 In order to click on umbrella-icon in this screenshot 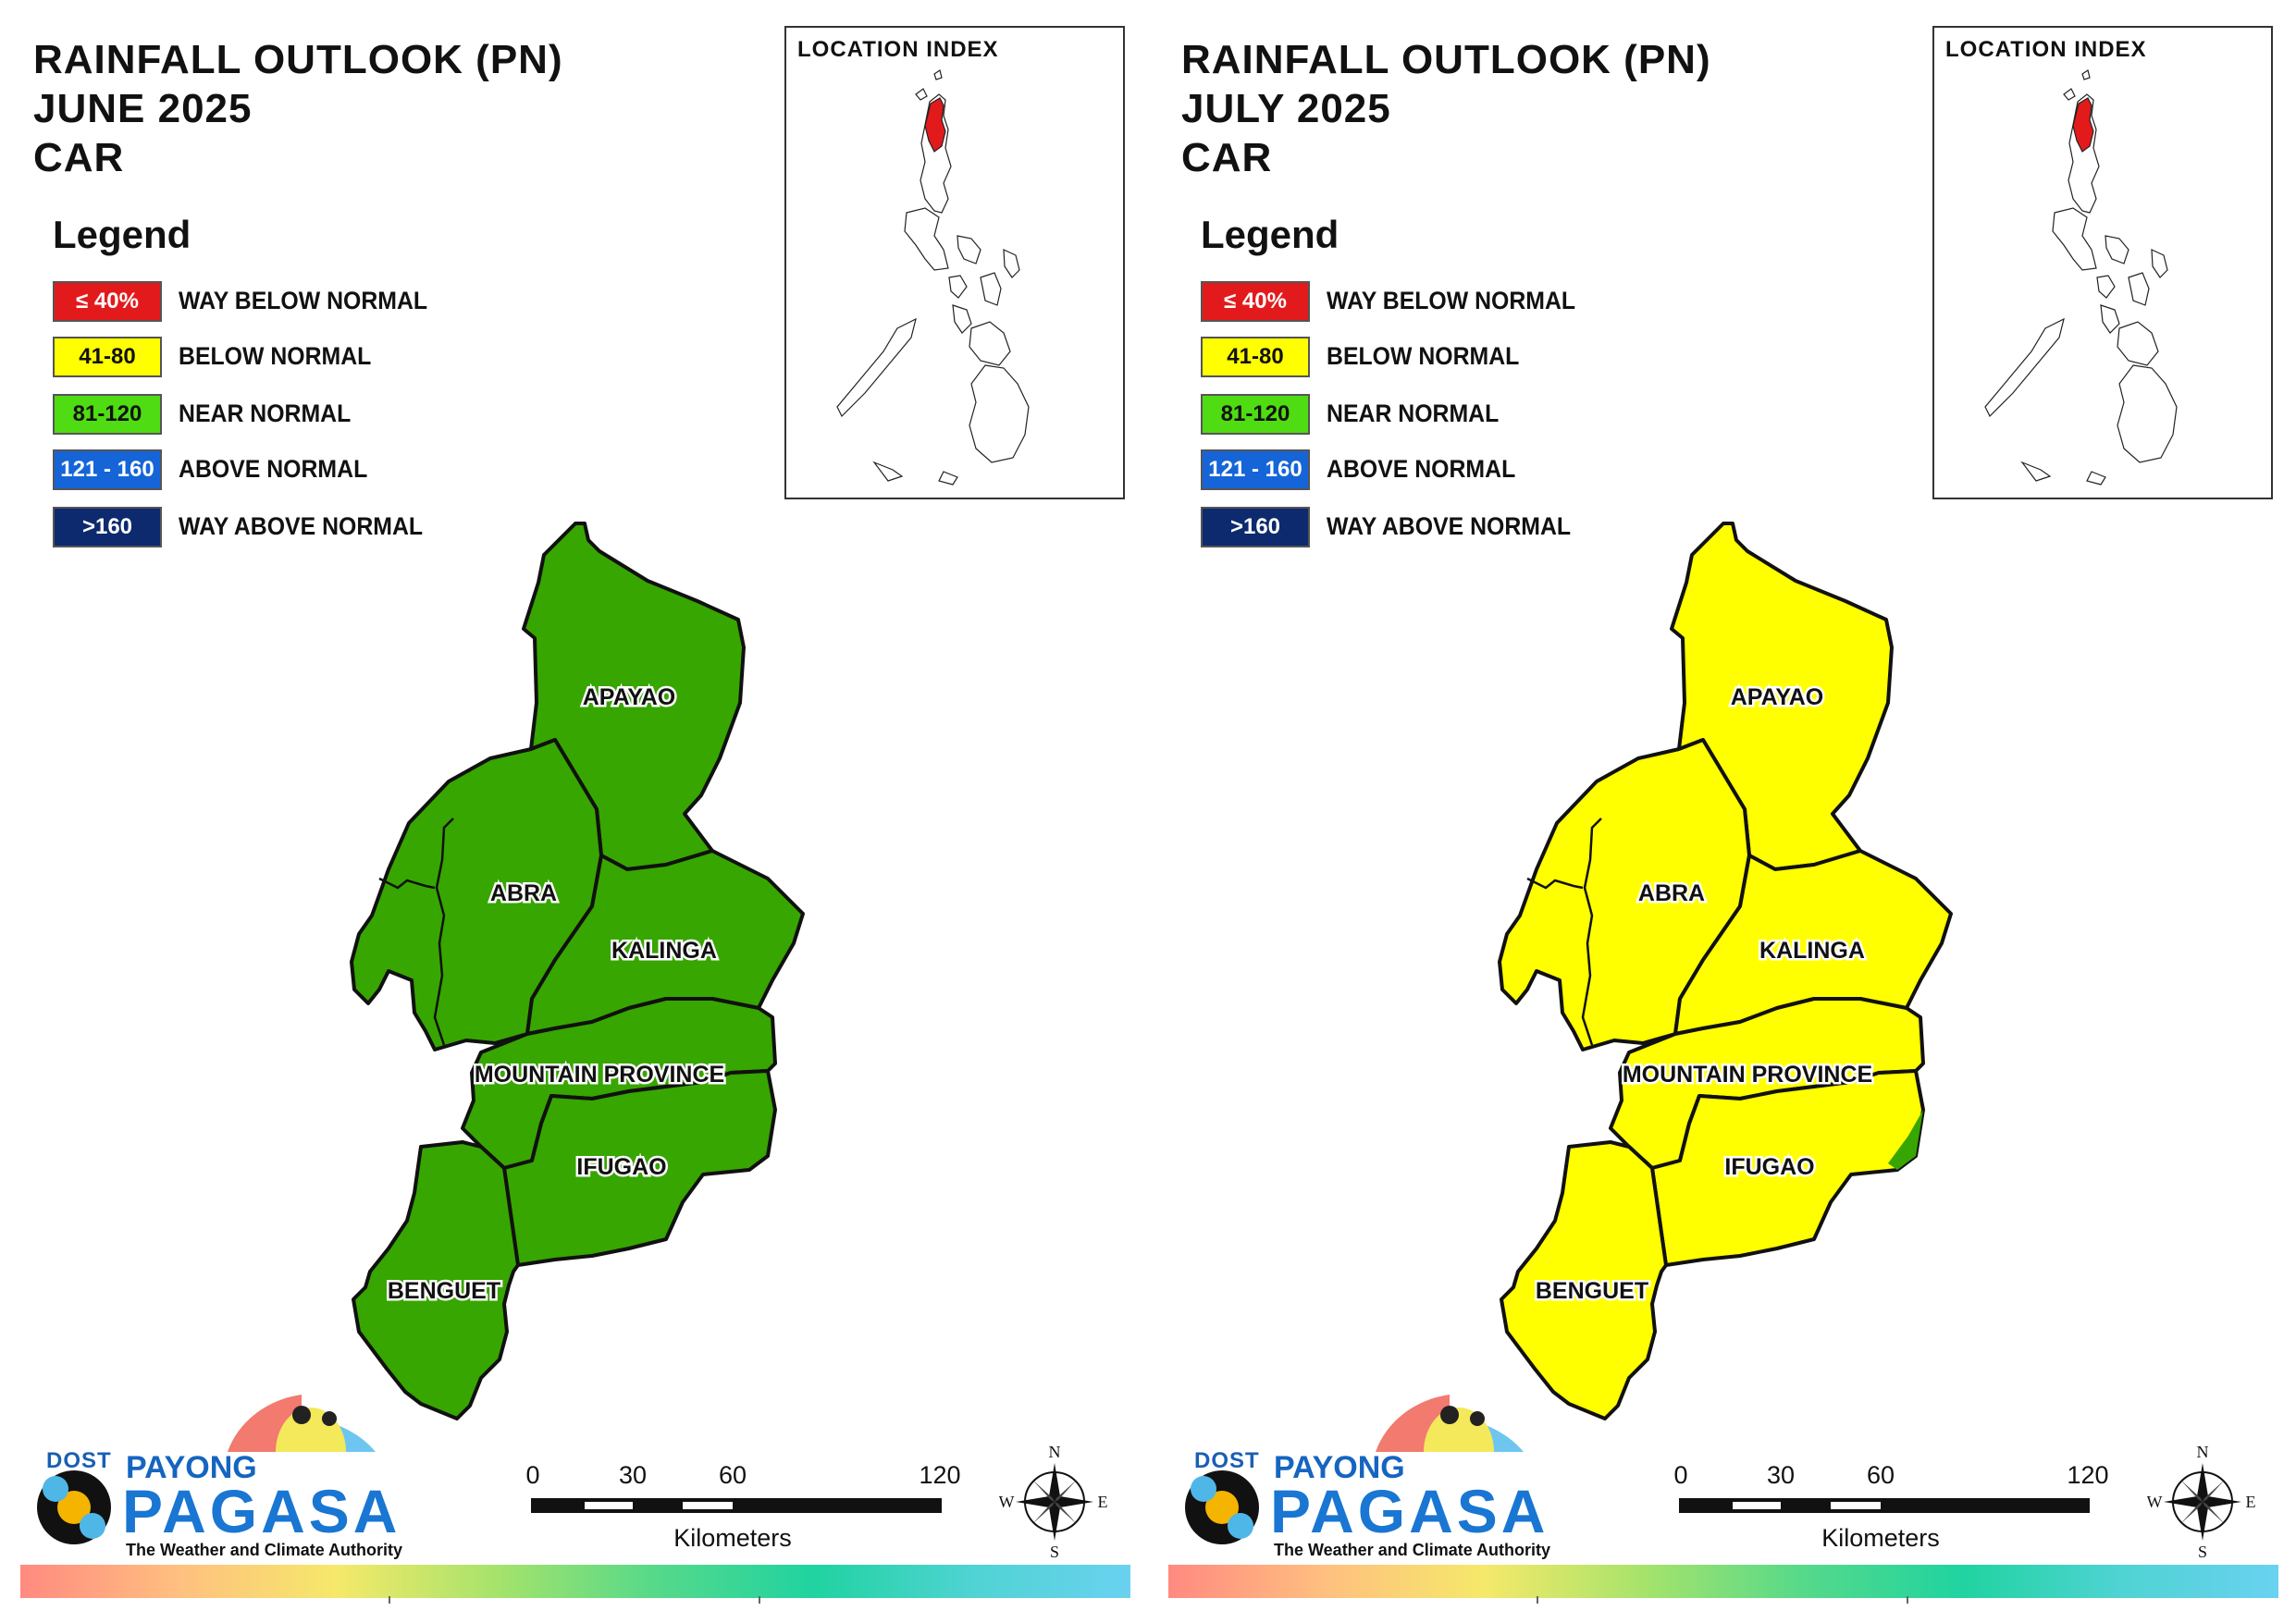, I will do `click(1354, 1469)`.